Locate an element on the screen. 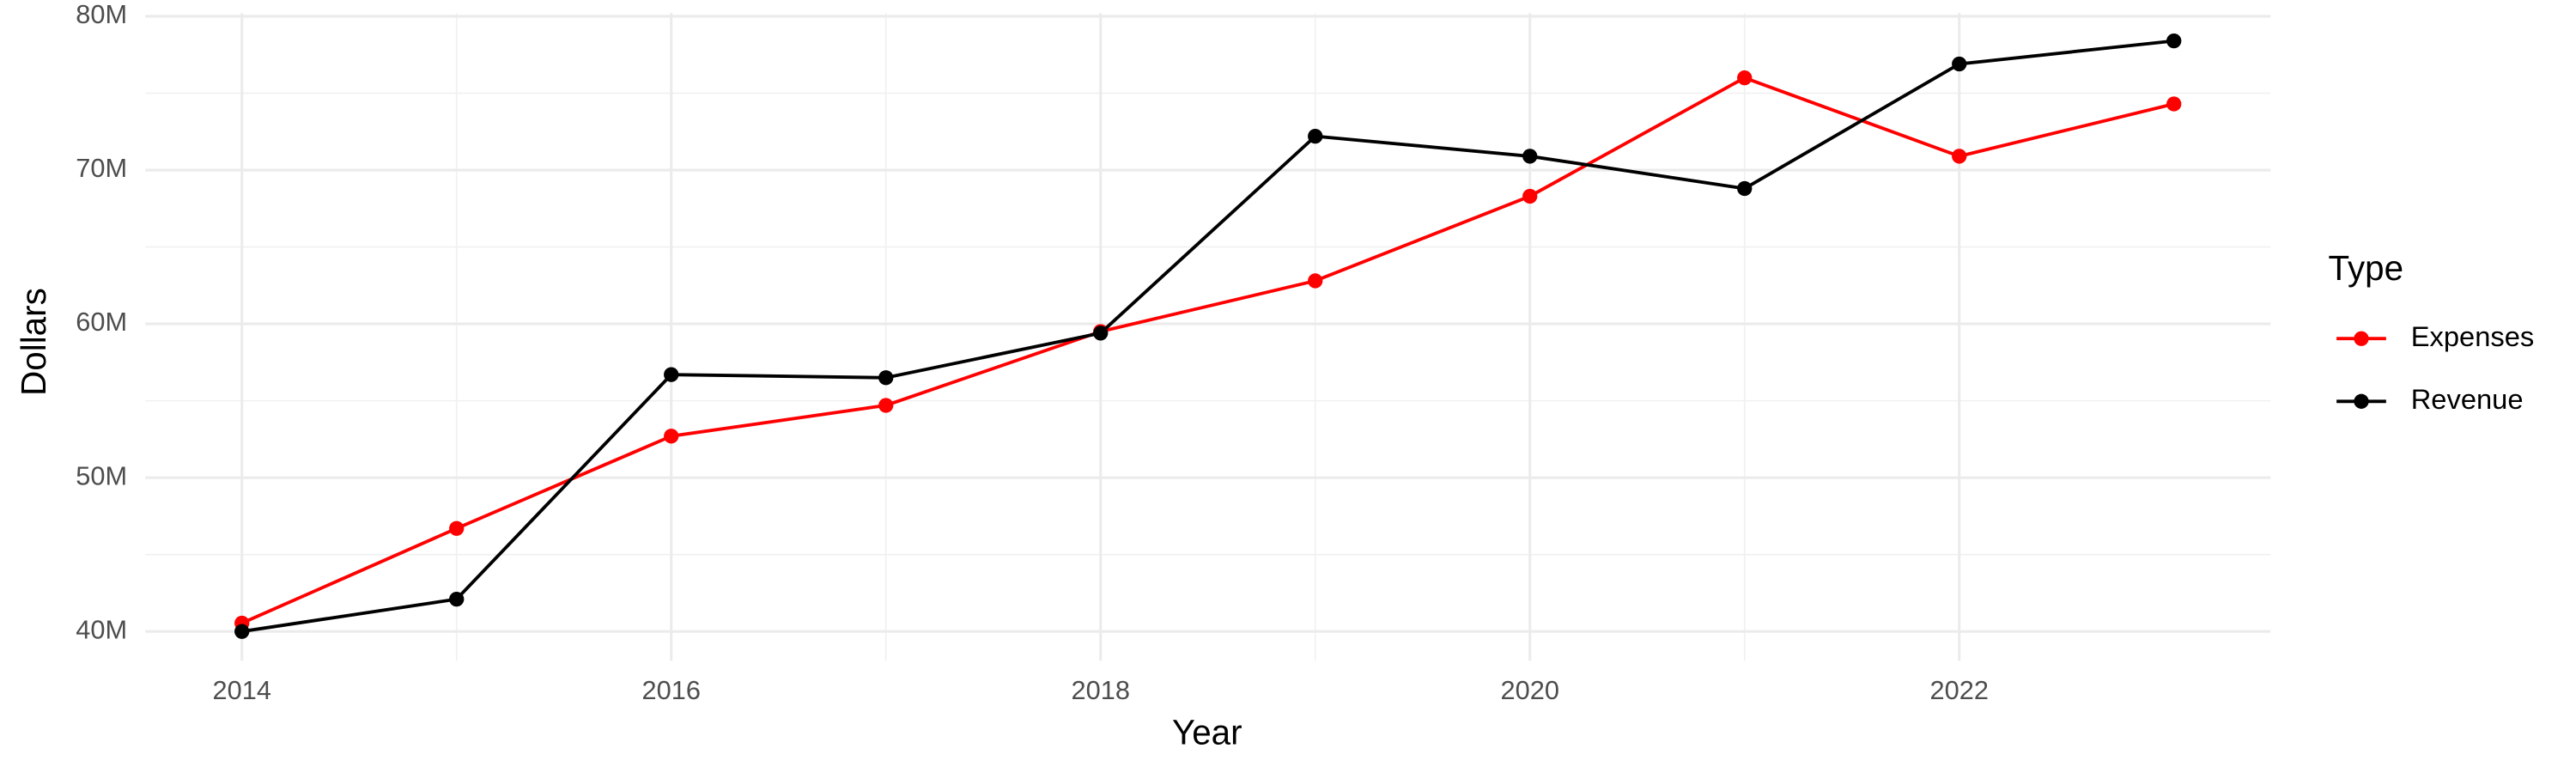  legend-title: Type is located at coordinates (2367, 268).